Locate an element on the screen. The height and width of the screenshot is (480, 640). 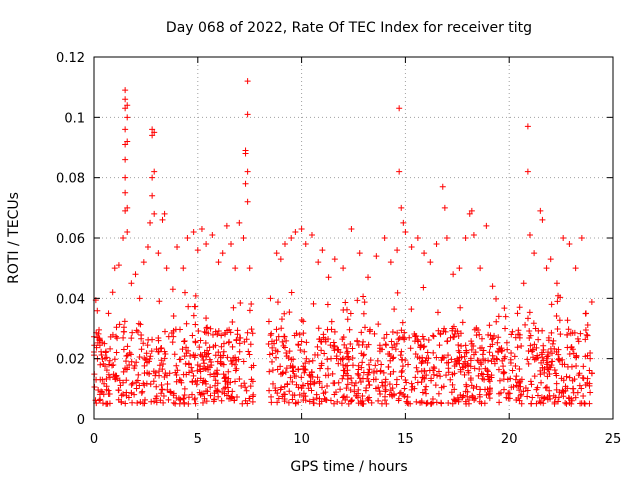
x-axis-label: GPS time / hours is located at coordinates (348, 467).